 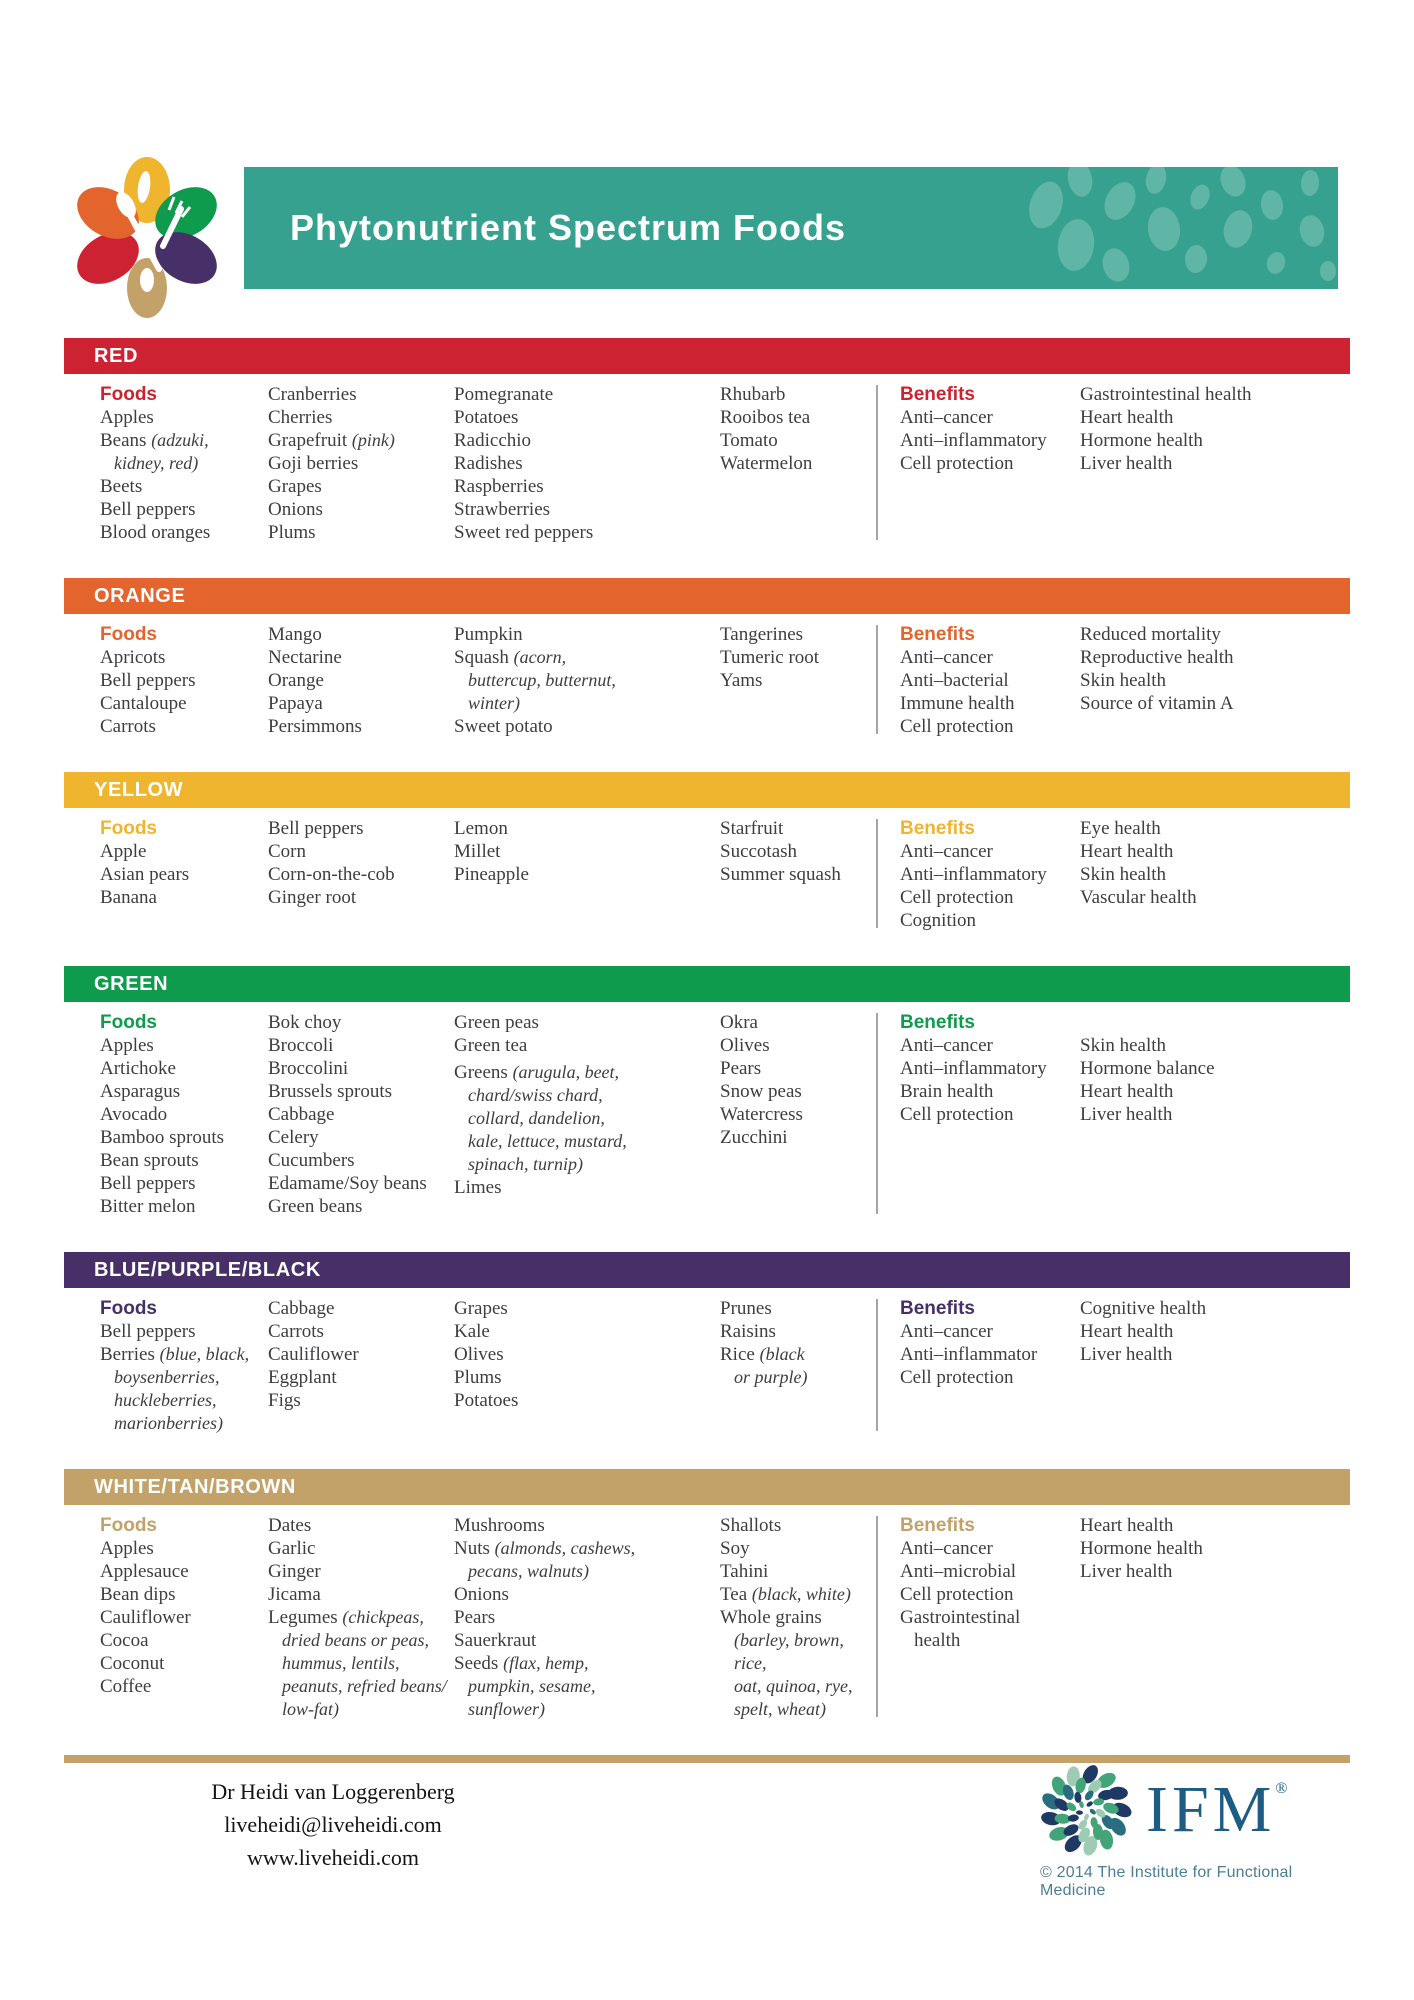 What do you see at coordinates (133, 657) in the screenshot?
I see `food-item: Apricots` at bounding box center [133, 657].